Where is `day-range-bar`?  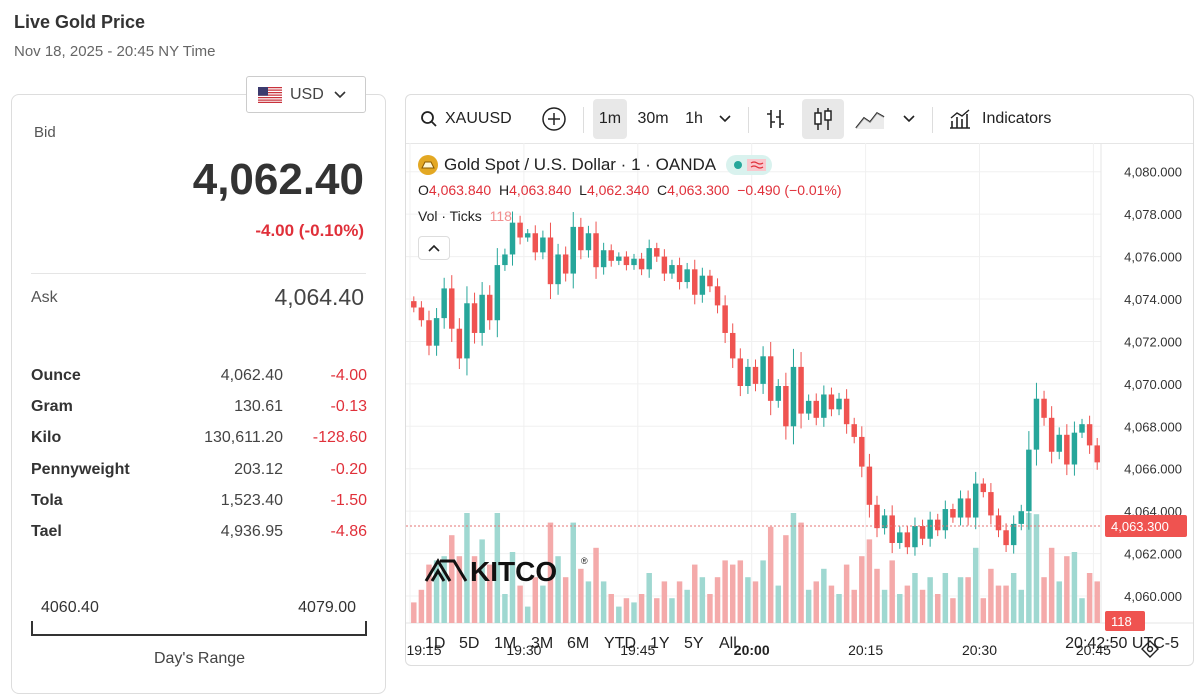 day-range-bar is located at coordinates (199, 628).